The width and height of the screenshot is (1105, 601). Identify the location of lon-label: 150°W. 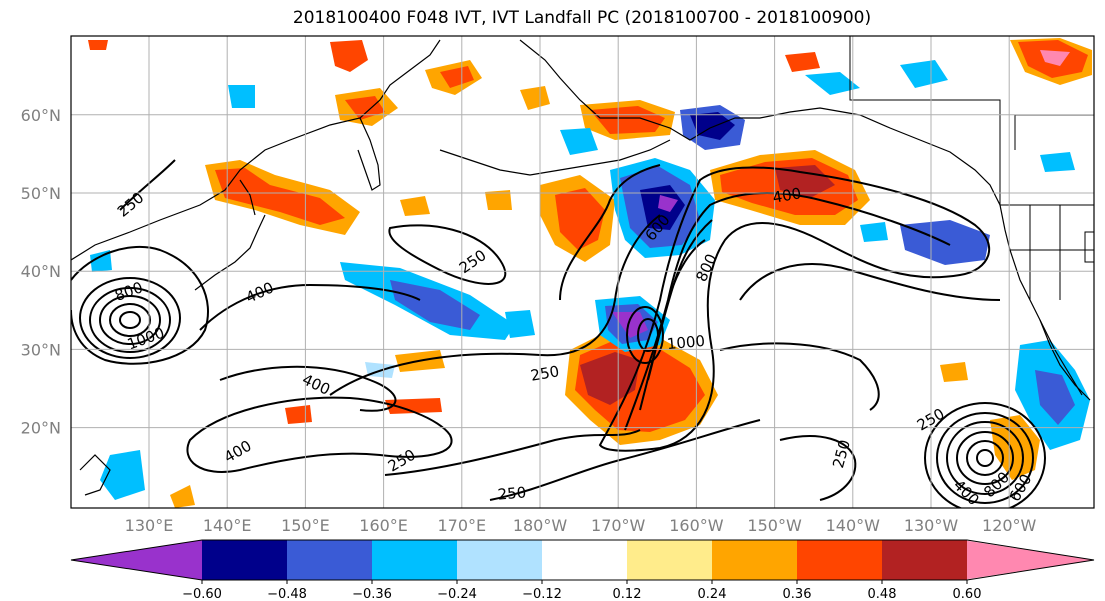
(774, 525).